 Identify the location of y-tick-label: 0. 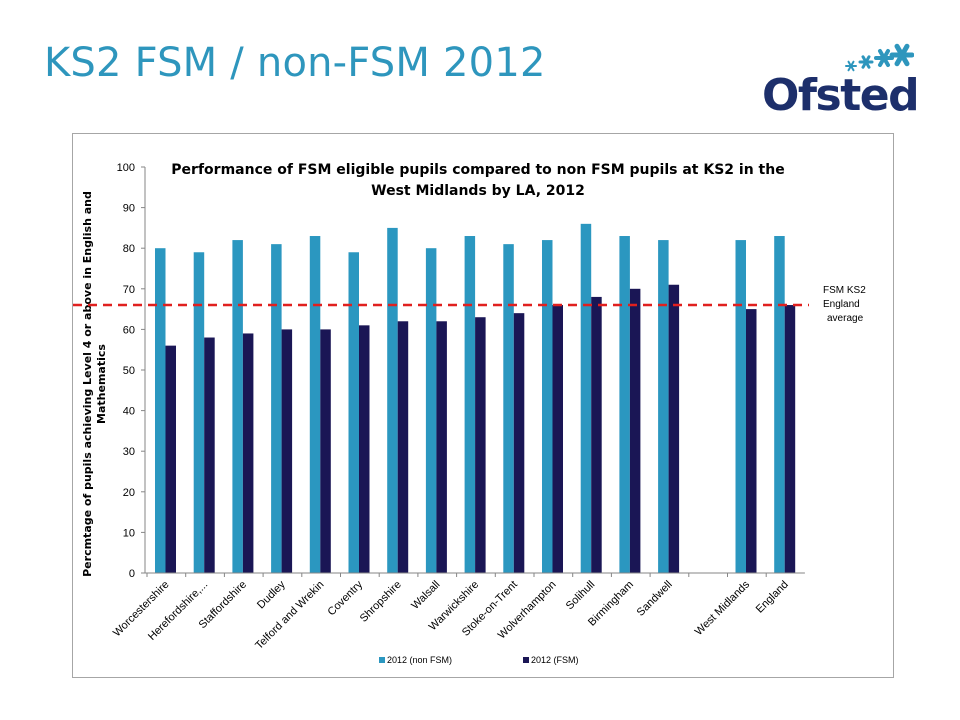
(132, 574).